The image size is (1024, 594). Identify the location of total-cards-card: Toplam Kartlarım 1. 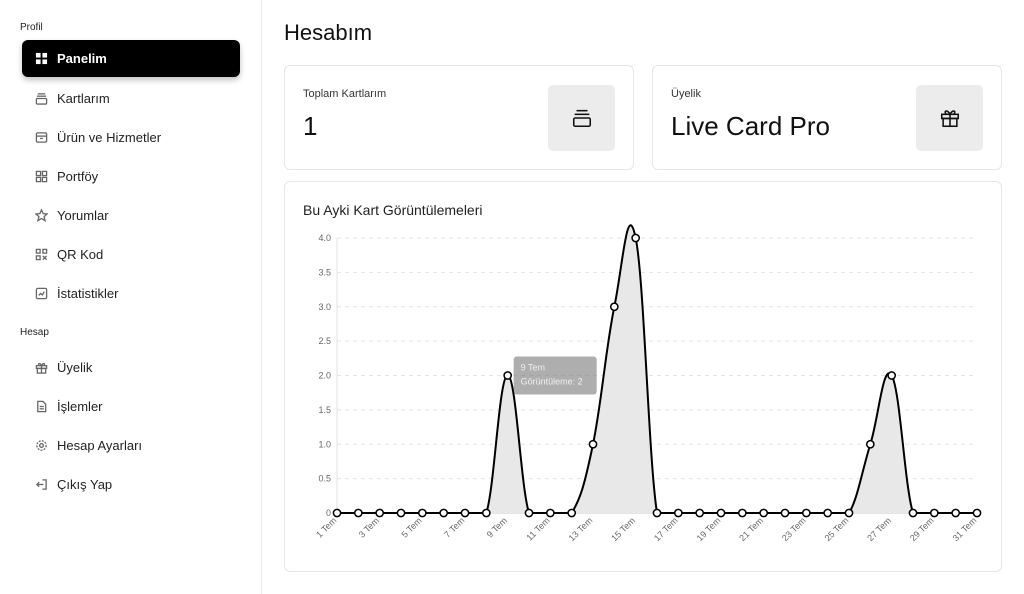
(459, 117).